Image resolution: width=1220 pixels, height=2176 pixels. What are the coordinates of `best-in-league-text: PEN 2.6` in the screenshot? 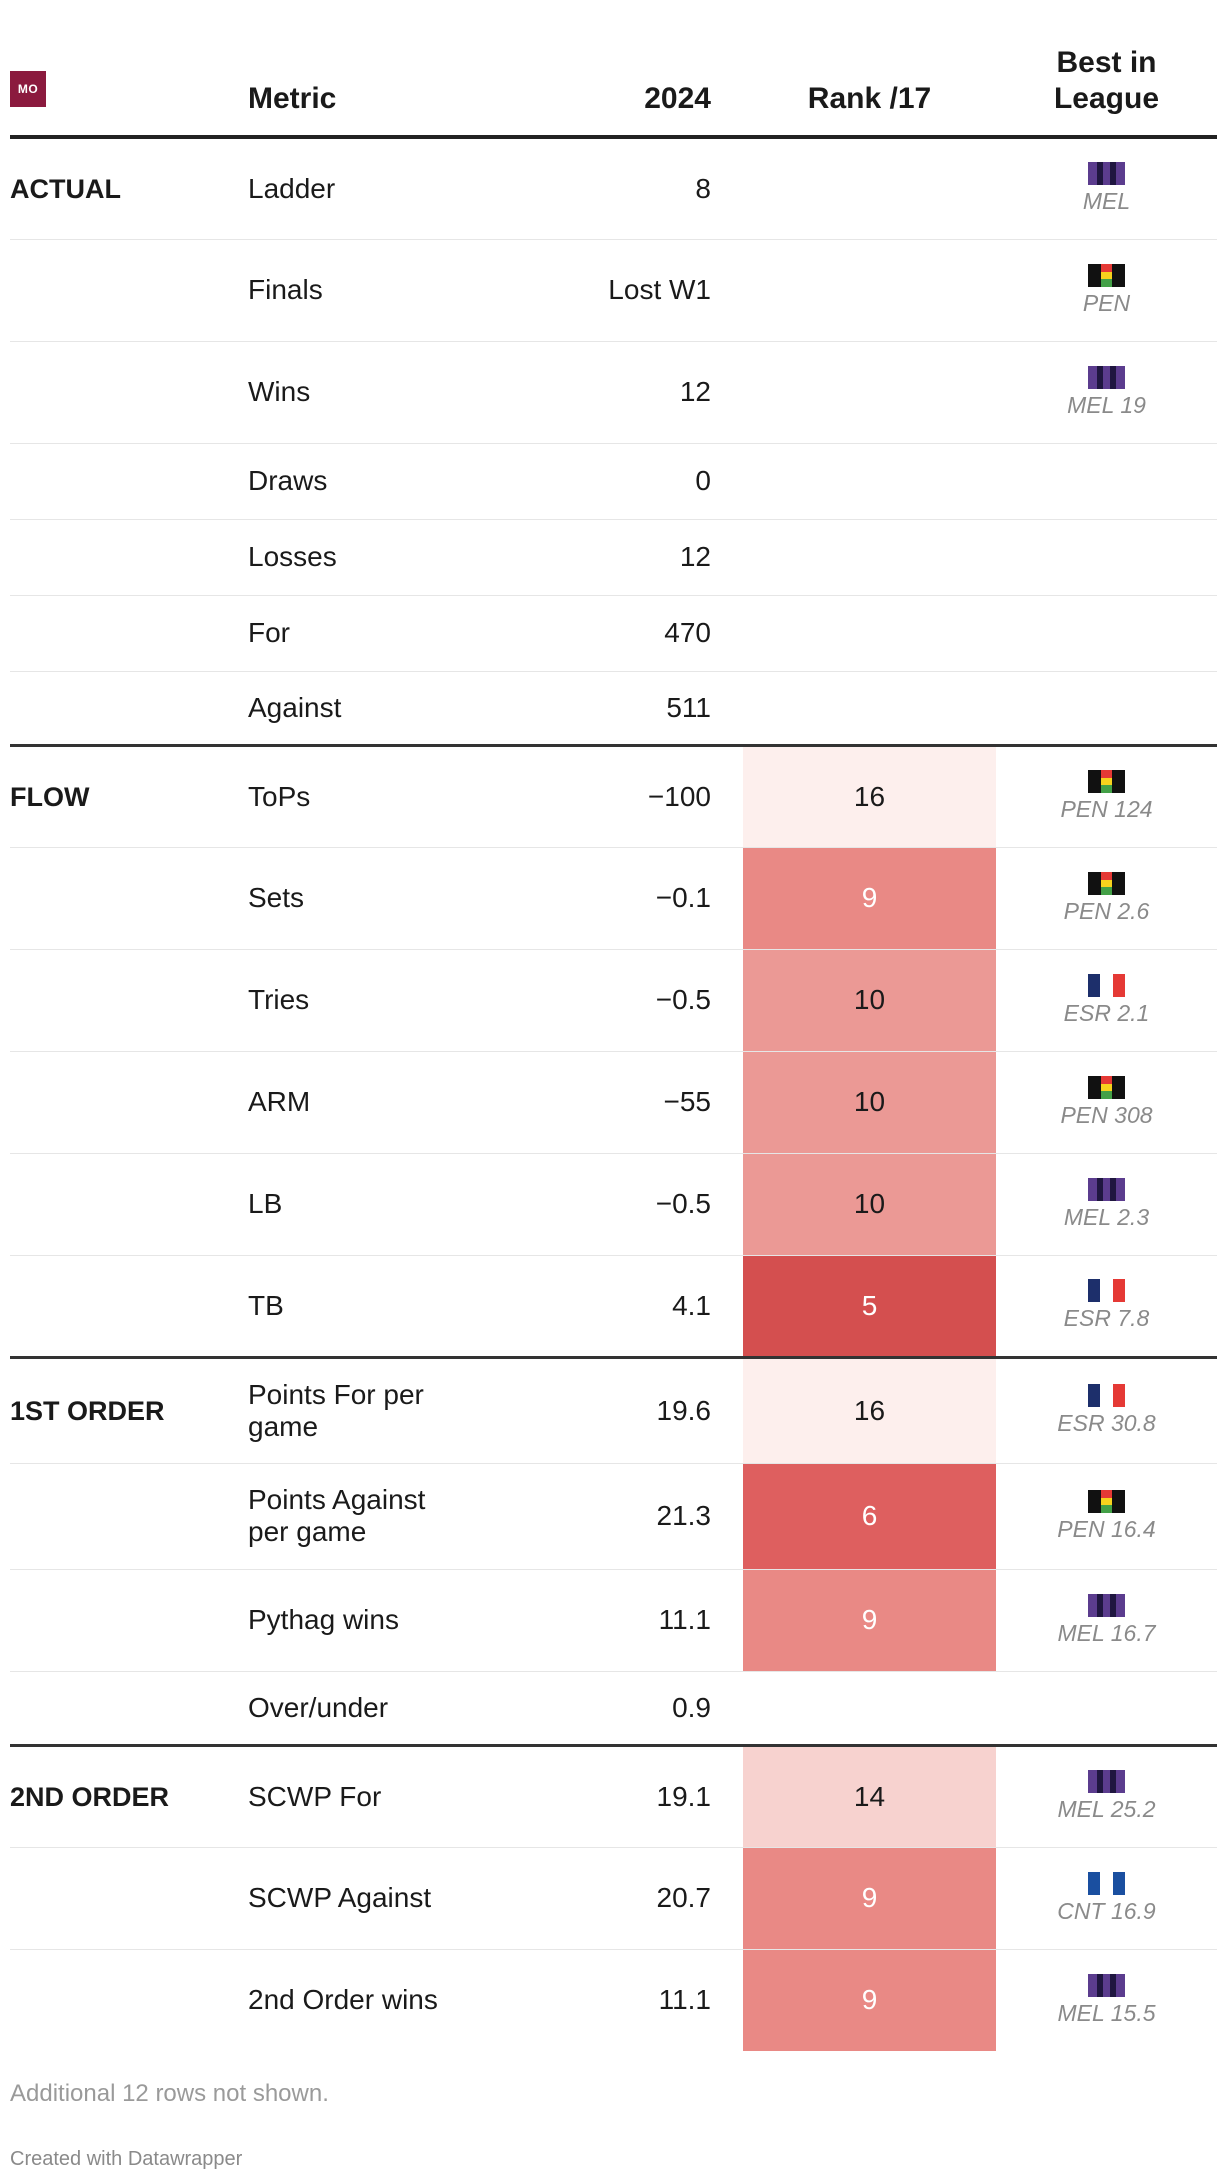 It's located at (1106, 910).